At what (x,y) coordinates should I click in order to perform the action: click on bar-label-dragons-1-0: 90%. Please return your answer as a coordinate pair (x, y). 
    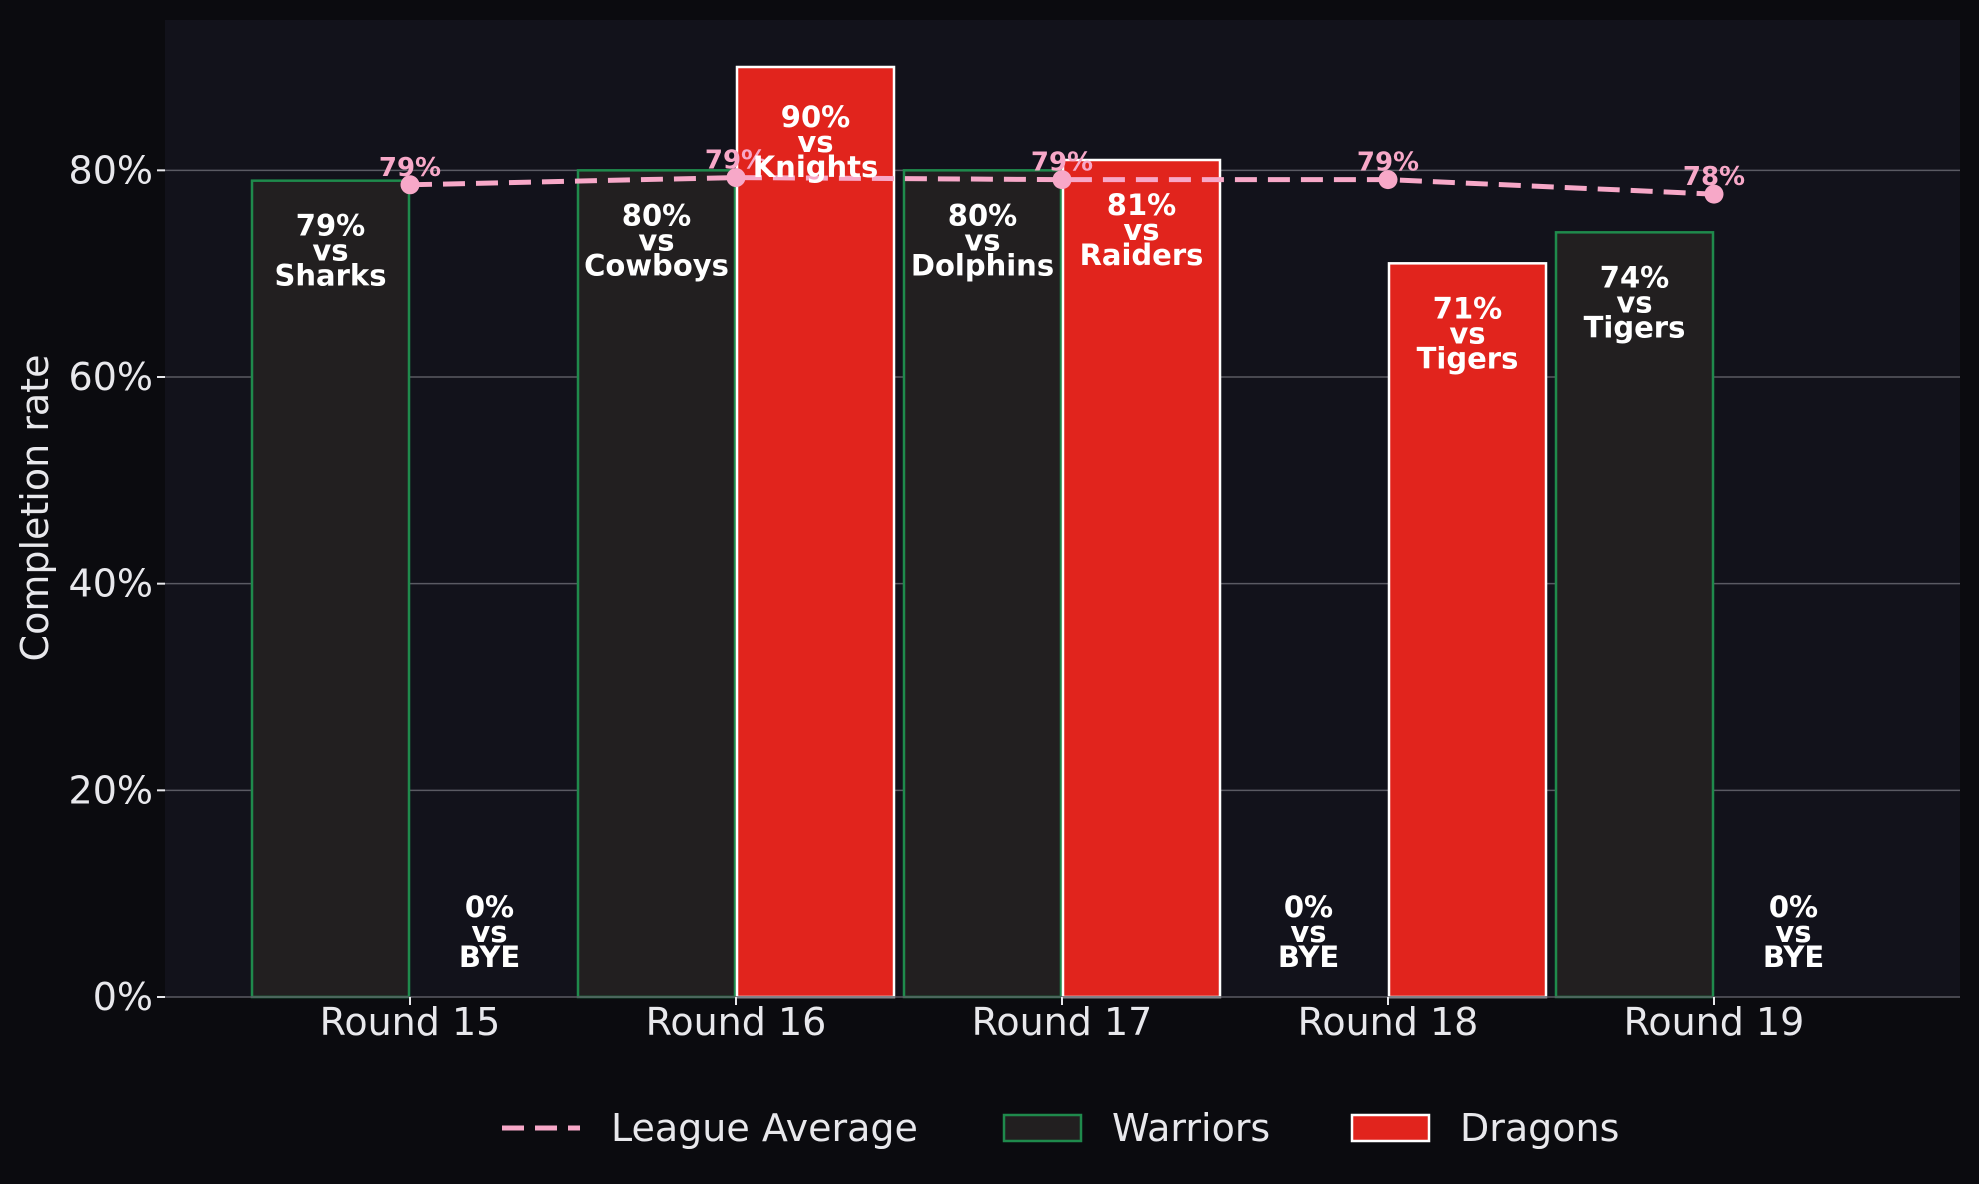
    Looking at the image, I should click on (815, 117).